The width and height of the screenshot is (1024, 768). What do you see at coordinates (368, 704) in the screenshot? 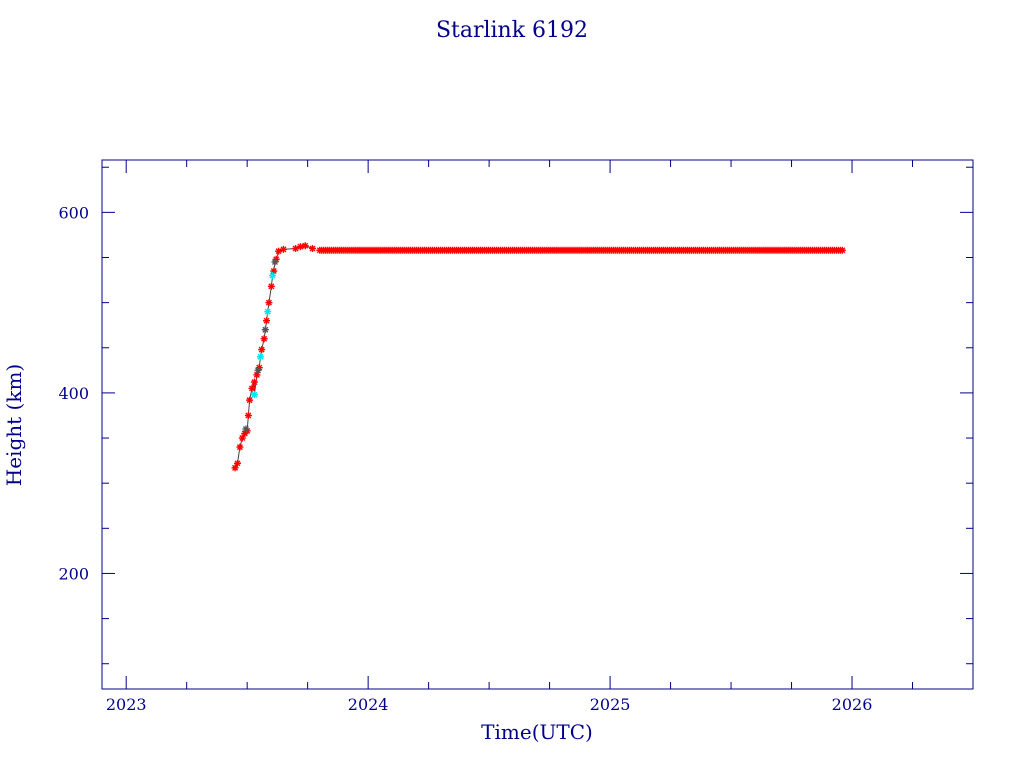
I see `x-tick-label: 2024` at bounding box center [368, 704].